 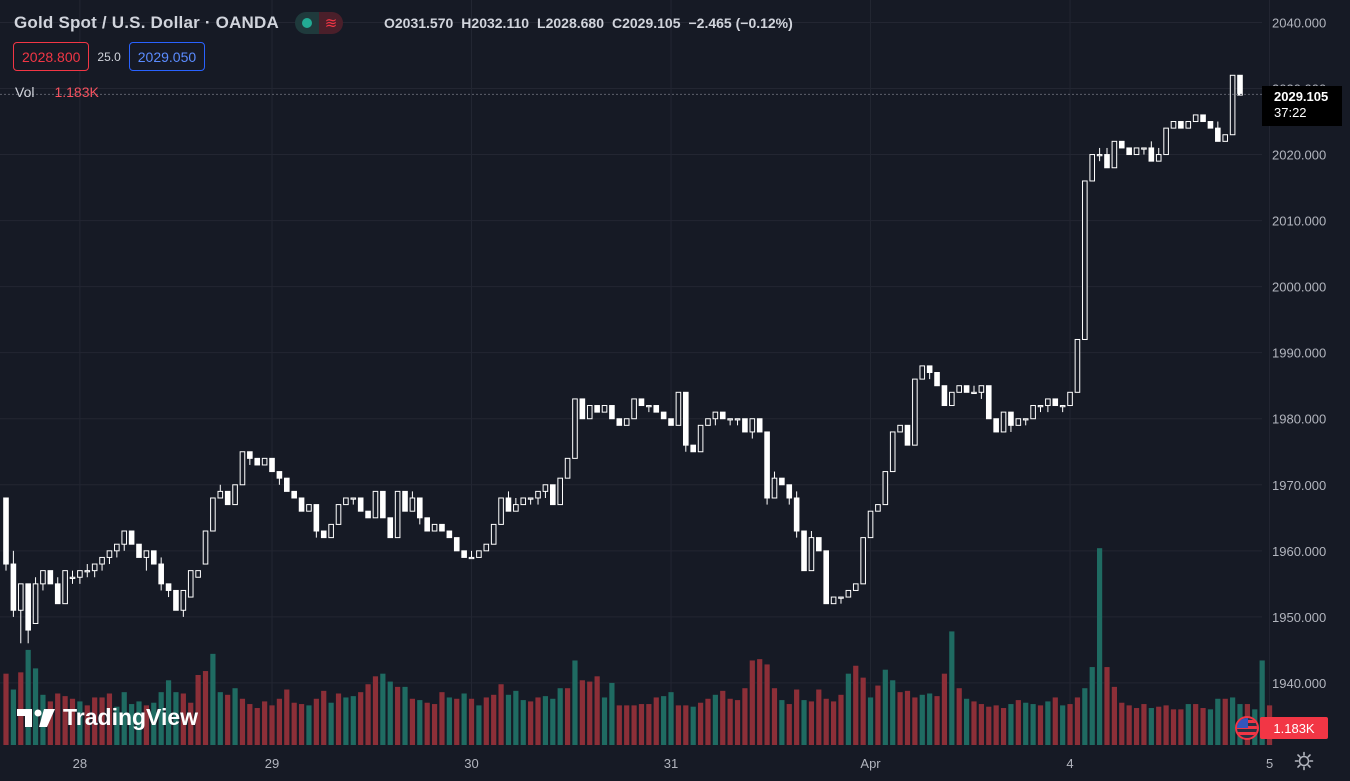 What do you see at coordinates (1247, 728) in the screenshot?
I see `us-flag-icon` at bounding box center [1247, 728].